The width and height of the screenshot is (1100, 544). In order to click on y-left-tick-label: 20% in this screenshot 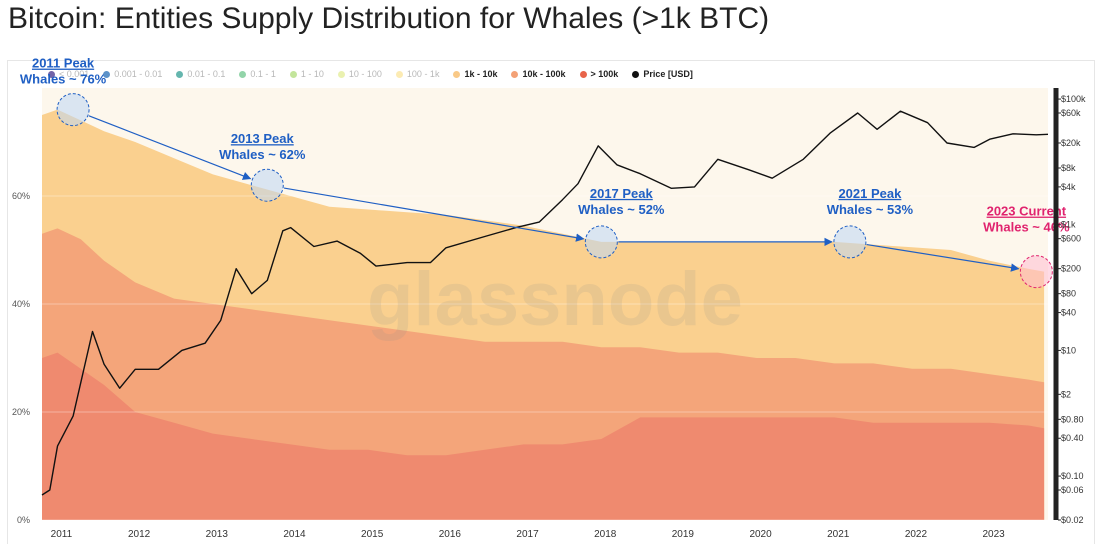, I will do `click(21, 412)`.